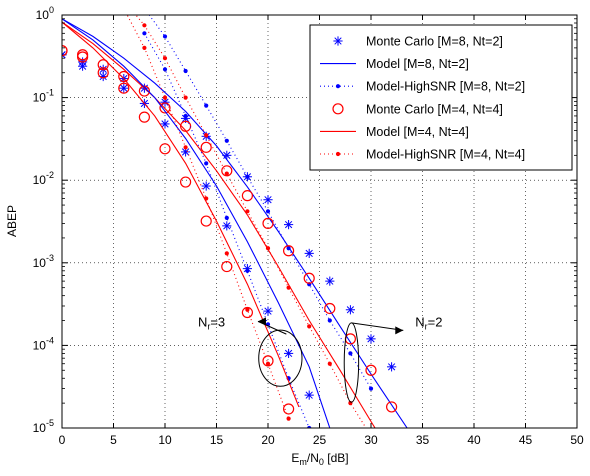 The width and height of the screenshot is (590, 476). What do you see at coordinates (319, 459) in the screenshot?
I see `x-axis-label: Em/N0 [dB]` at bounding box center [319, 459].